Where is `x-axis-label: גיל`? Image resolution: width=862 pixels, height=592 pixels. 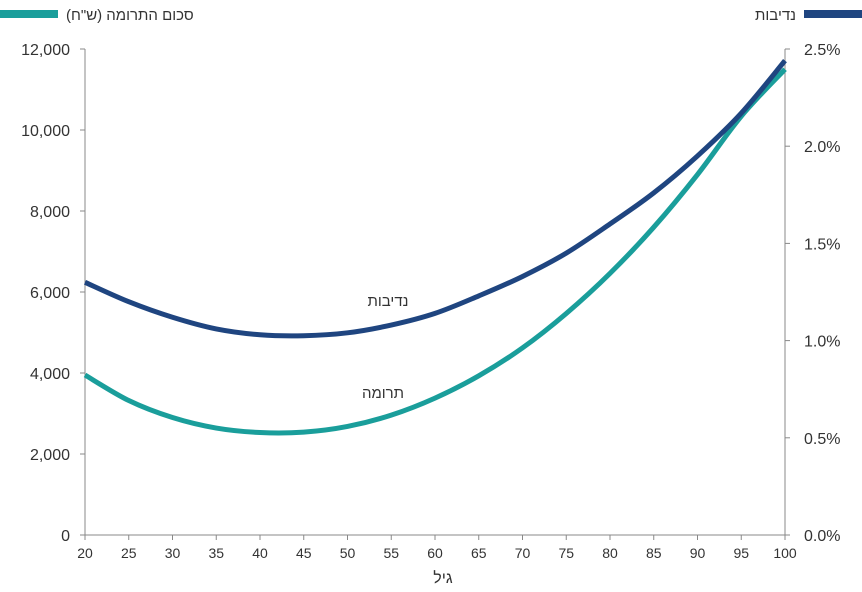
x-axis-label: גיל is located at coordinates (443, 578).